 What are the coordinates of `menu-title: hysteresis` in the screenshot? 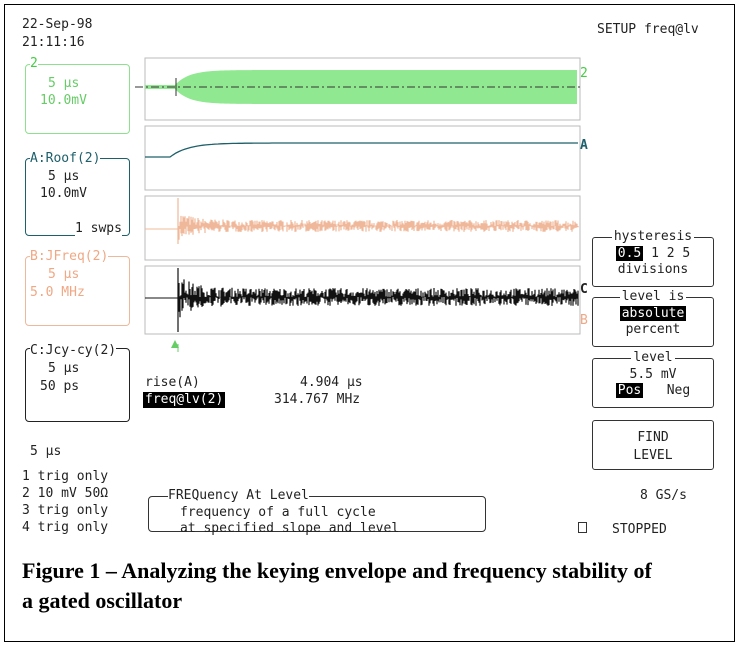 It's located at (653, 236).